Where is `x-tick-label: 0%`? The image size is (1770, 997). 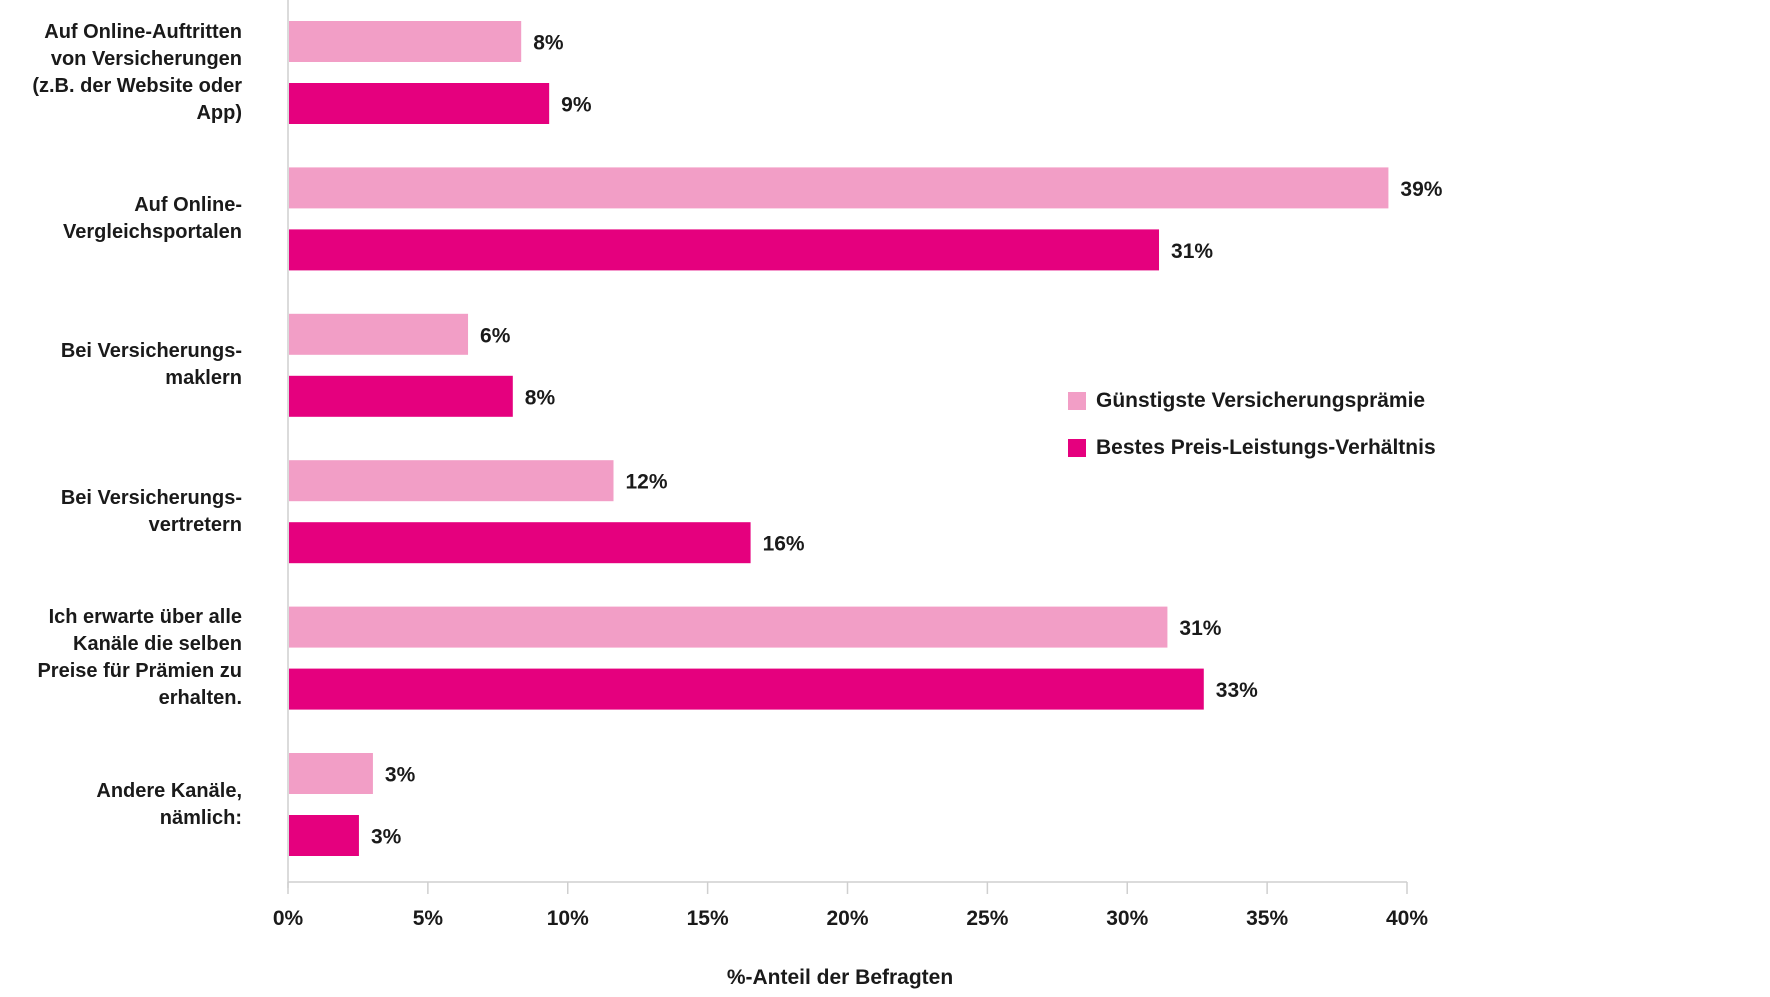
x-tick-label: 0% is located at coordinates (288, 918).